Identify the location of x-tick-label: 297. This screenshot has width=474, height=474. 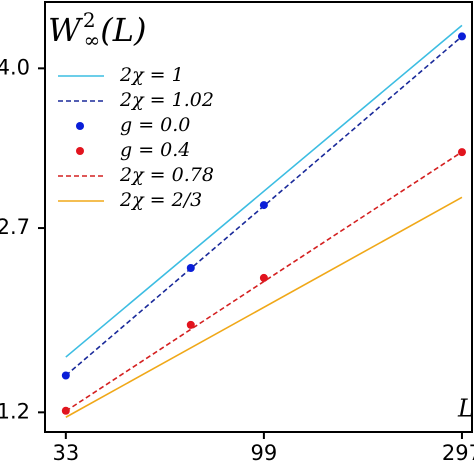
(458, 453).